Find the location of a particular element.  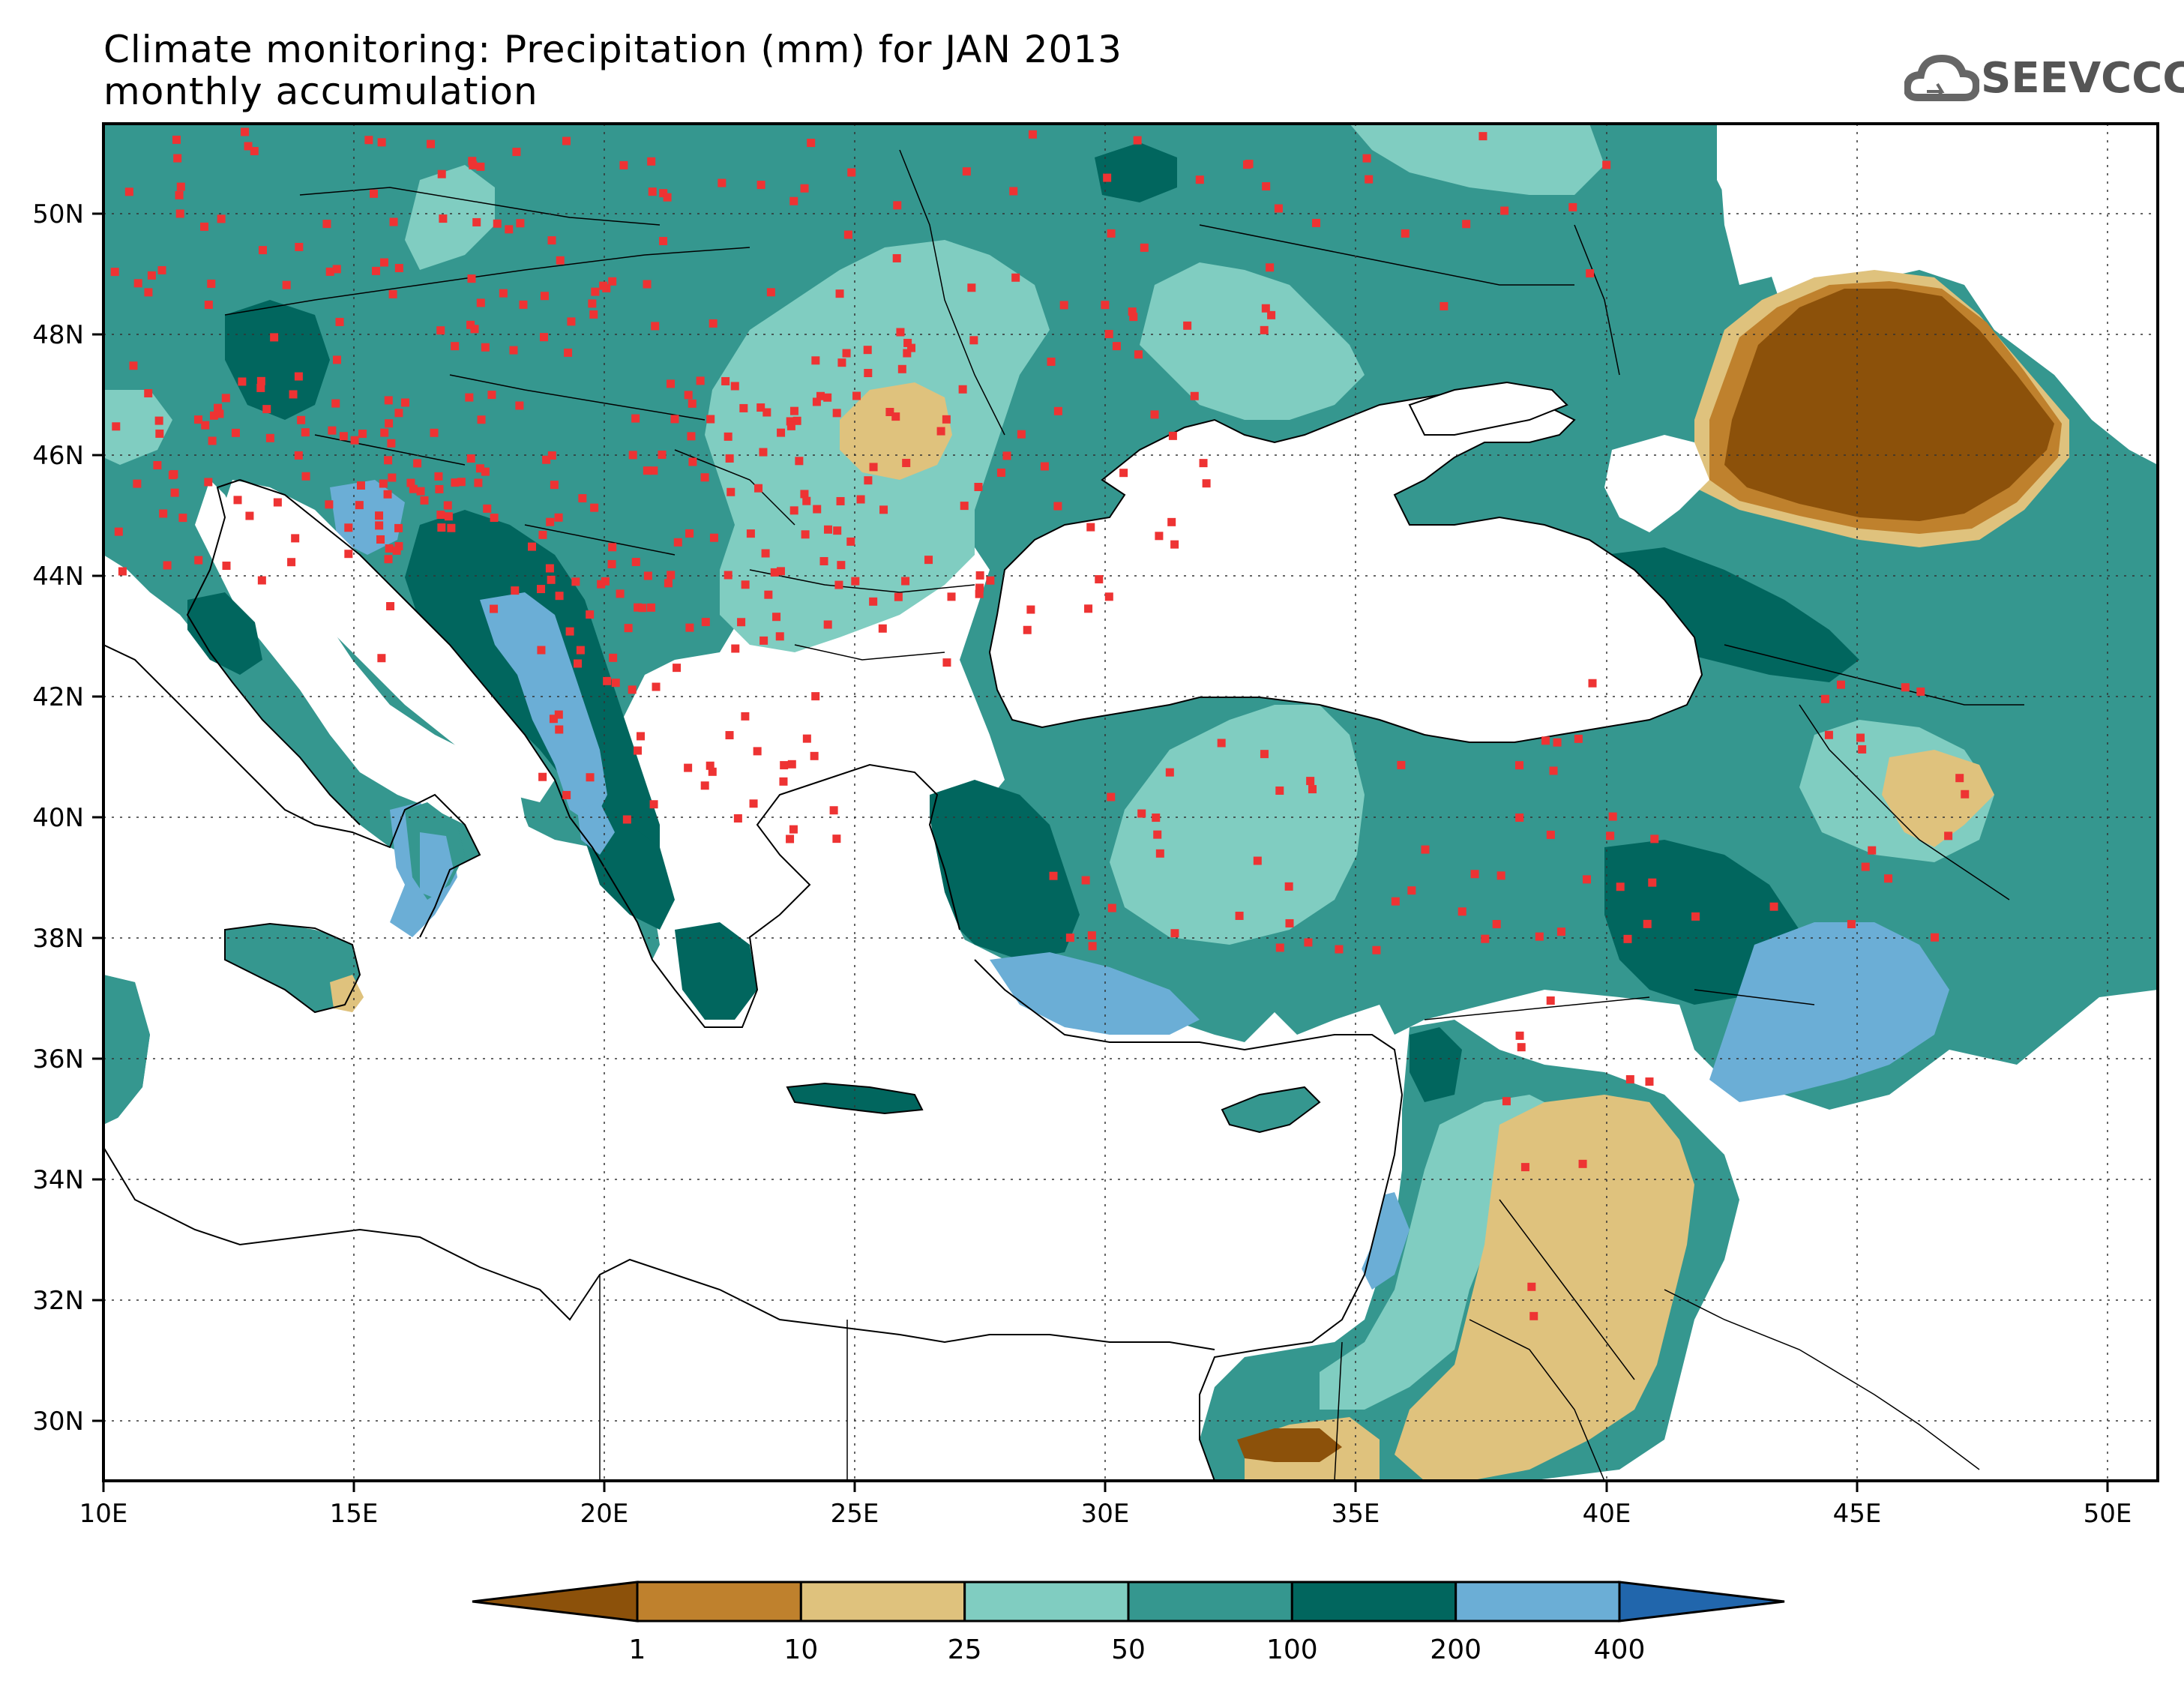

field-10-25-syria is located at coordinates (1544, 1288).